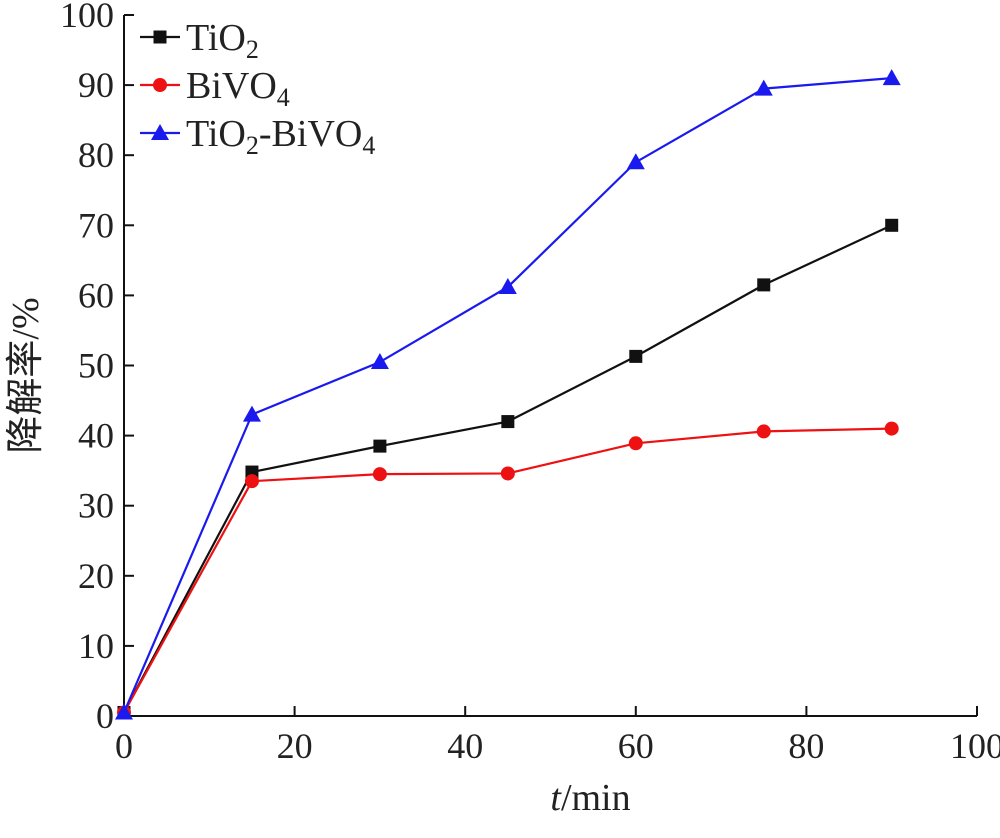 The width and height of the screenshot is (1000, 838). Describe the element at coordinates (596, 798) in the screenshot. I see `x-axis-label-unit: /min` at that location.